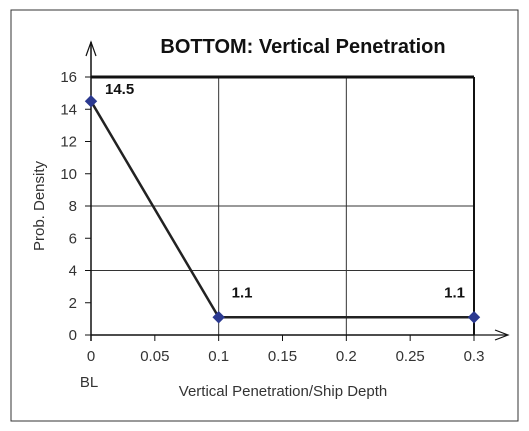  Describe the element at coordinates (39, 205) in the screenshot. I see `y-axis-title: Prob. Density` at that location.